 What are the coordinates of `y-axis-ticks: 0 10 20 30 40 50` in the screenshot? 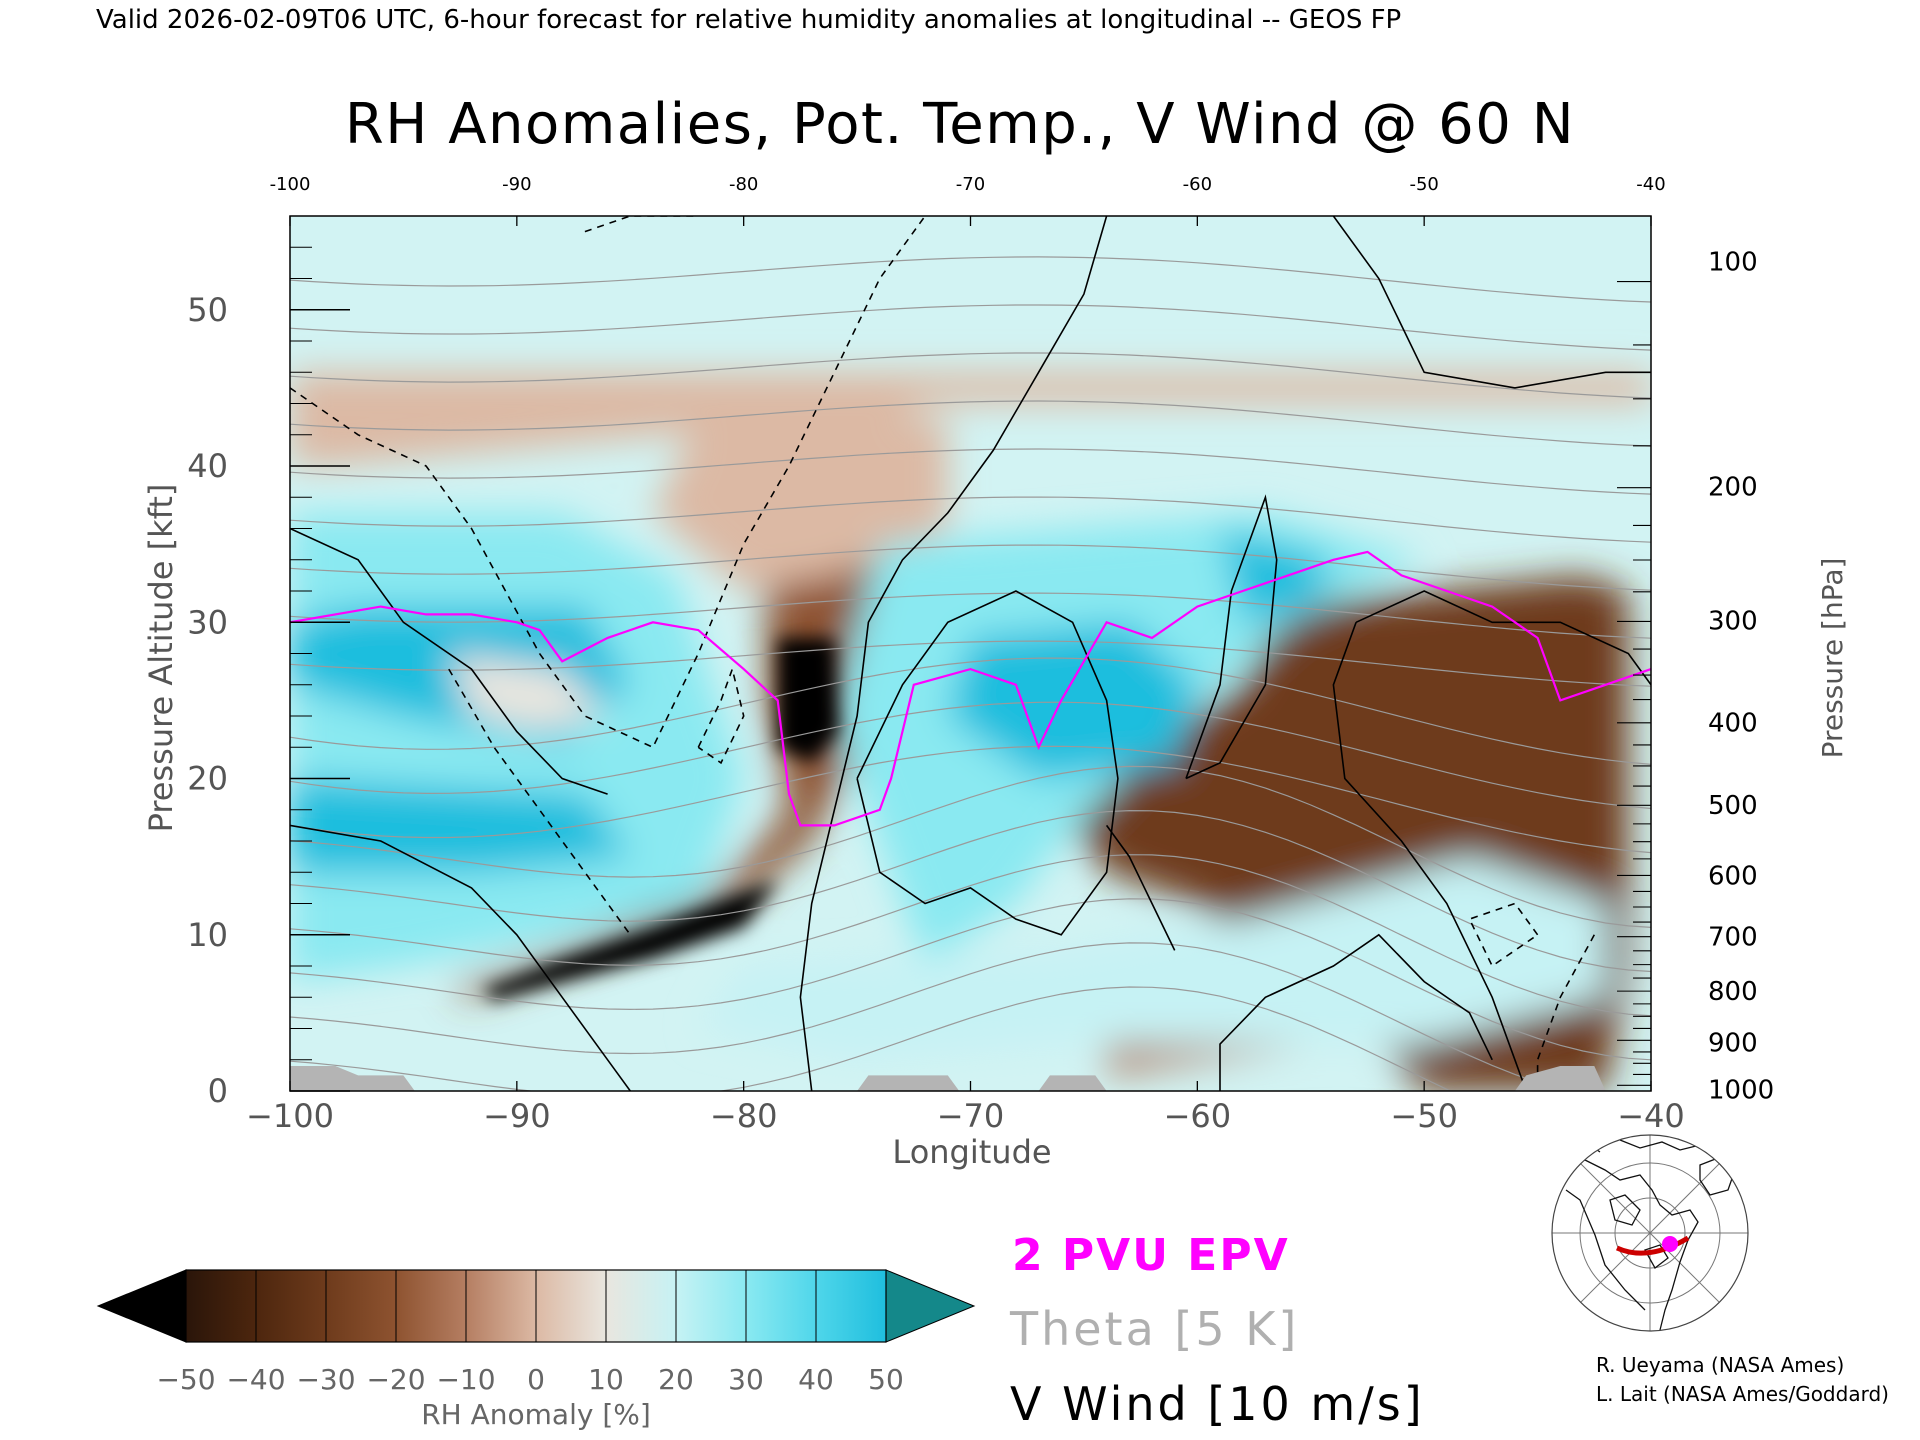 It's located at (268, 662).